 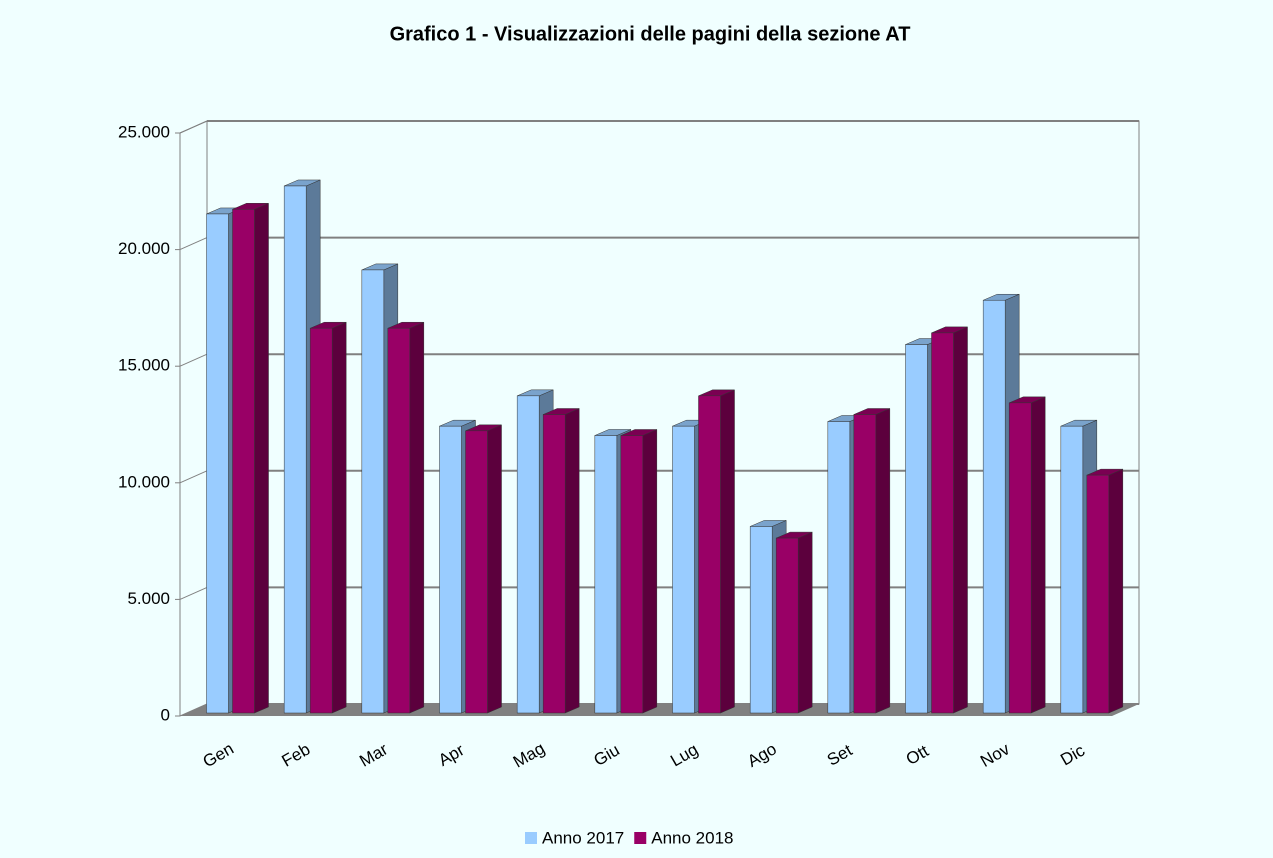 I want to click on legend-label: Anno 2017, so click(x=583, y=837).